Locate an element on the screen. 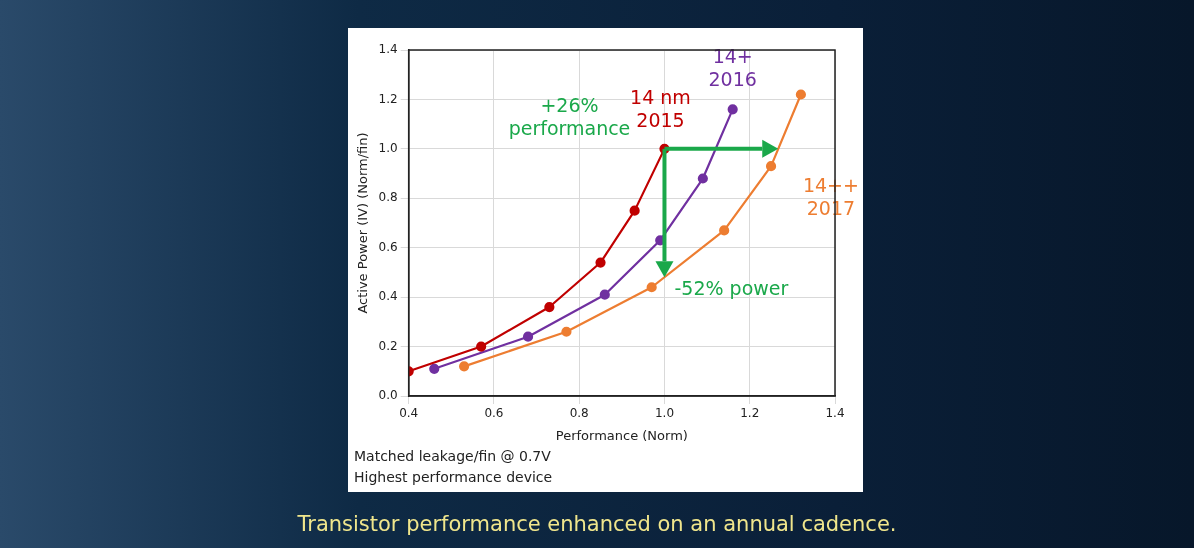 This screenshot has width=1194, height=548. y-tick-label: 0.2 is located at coordinates (388, 345).